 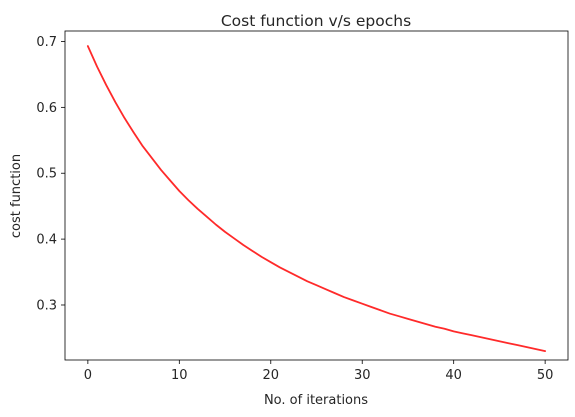 What do you see at coordinates (453, 375) in the screenshot?
I see `x-tick-label: 40` at bounding box center [453, 375].